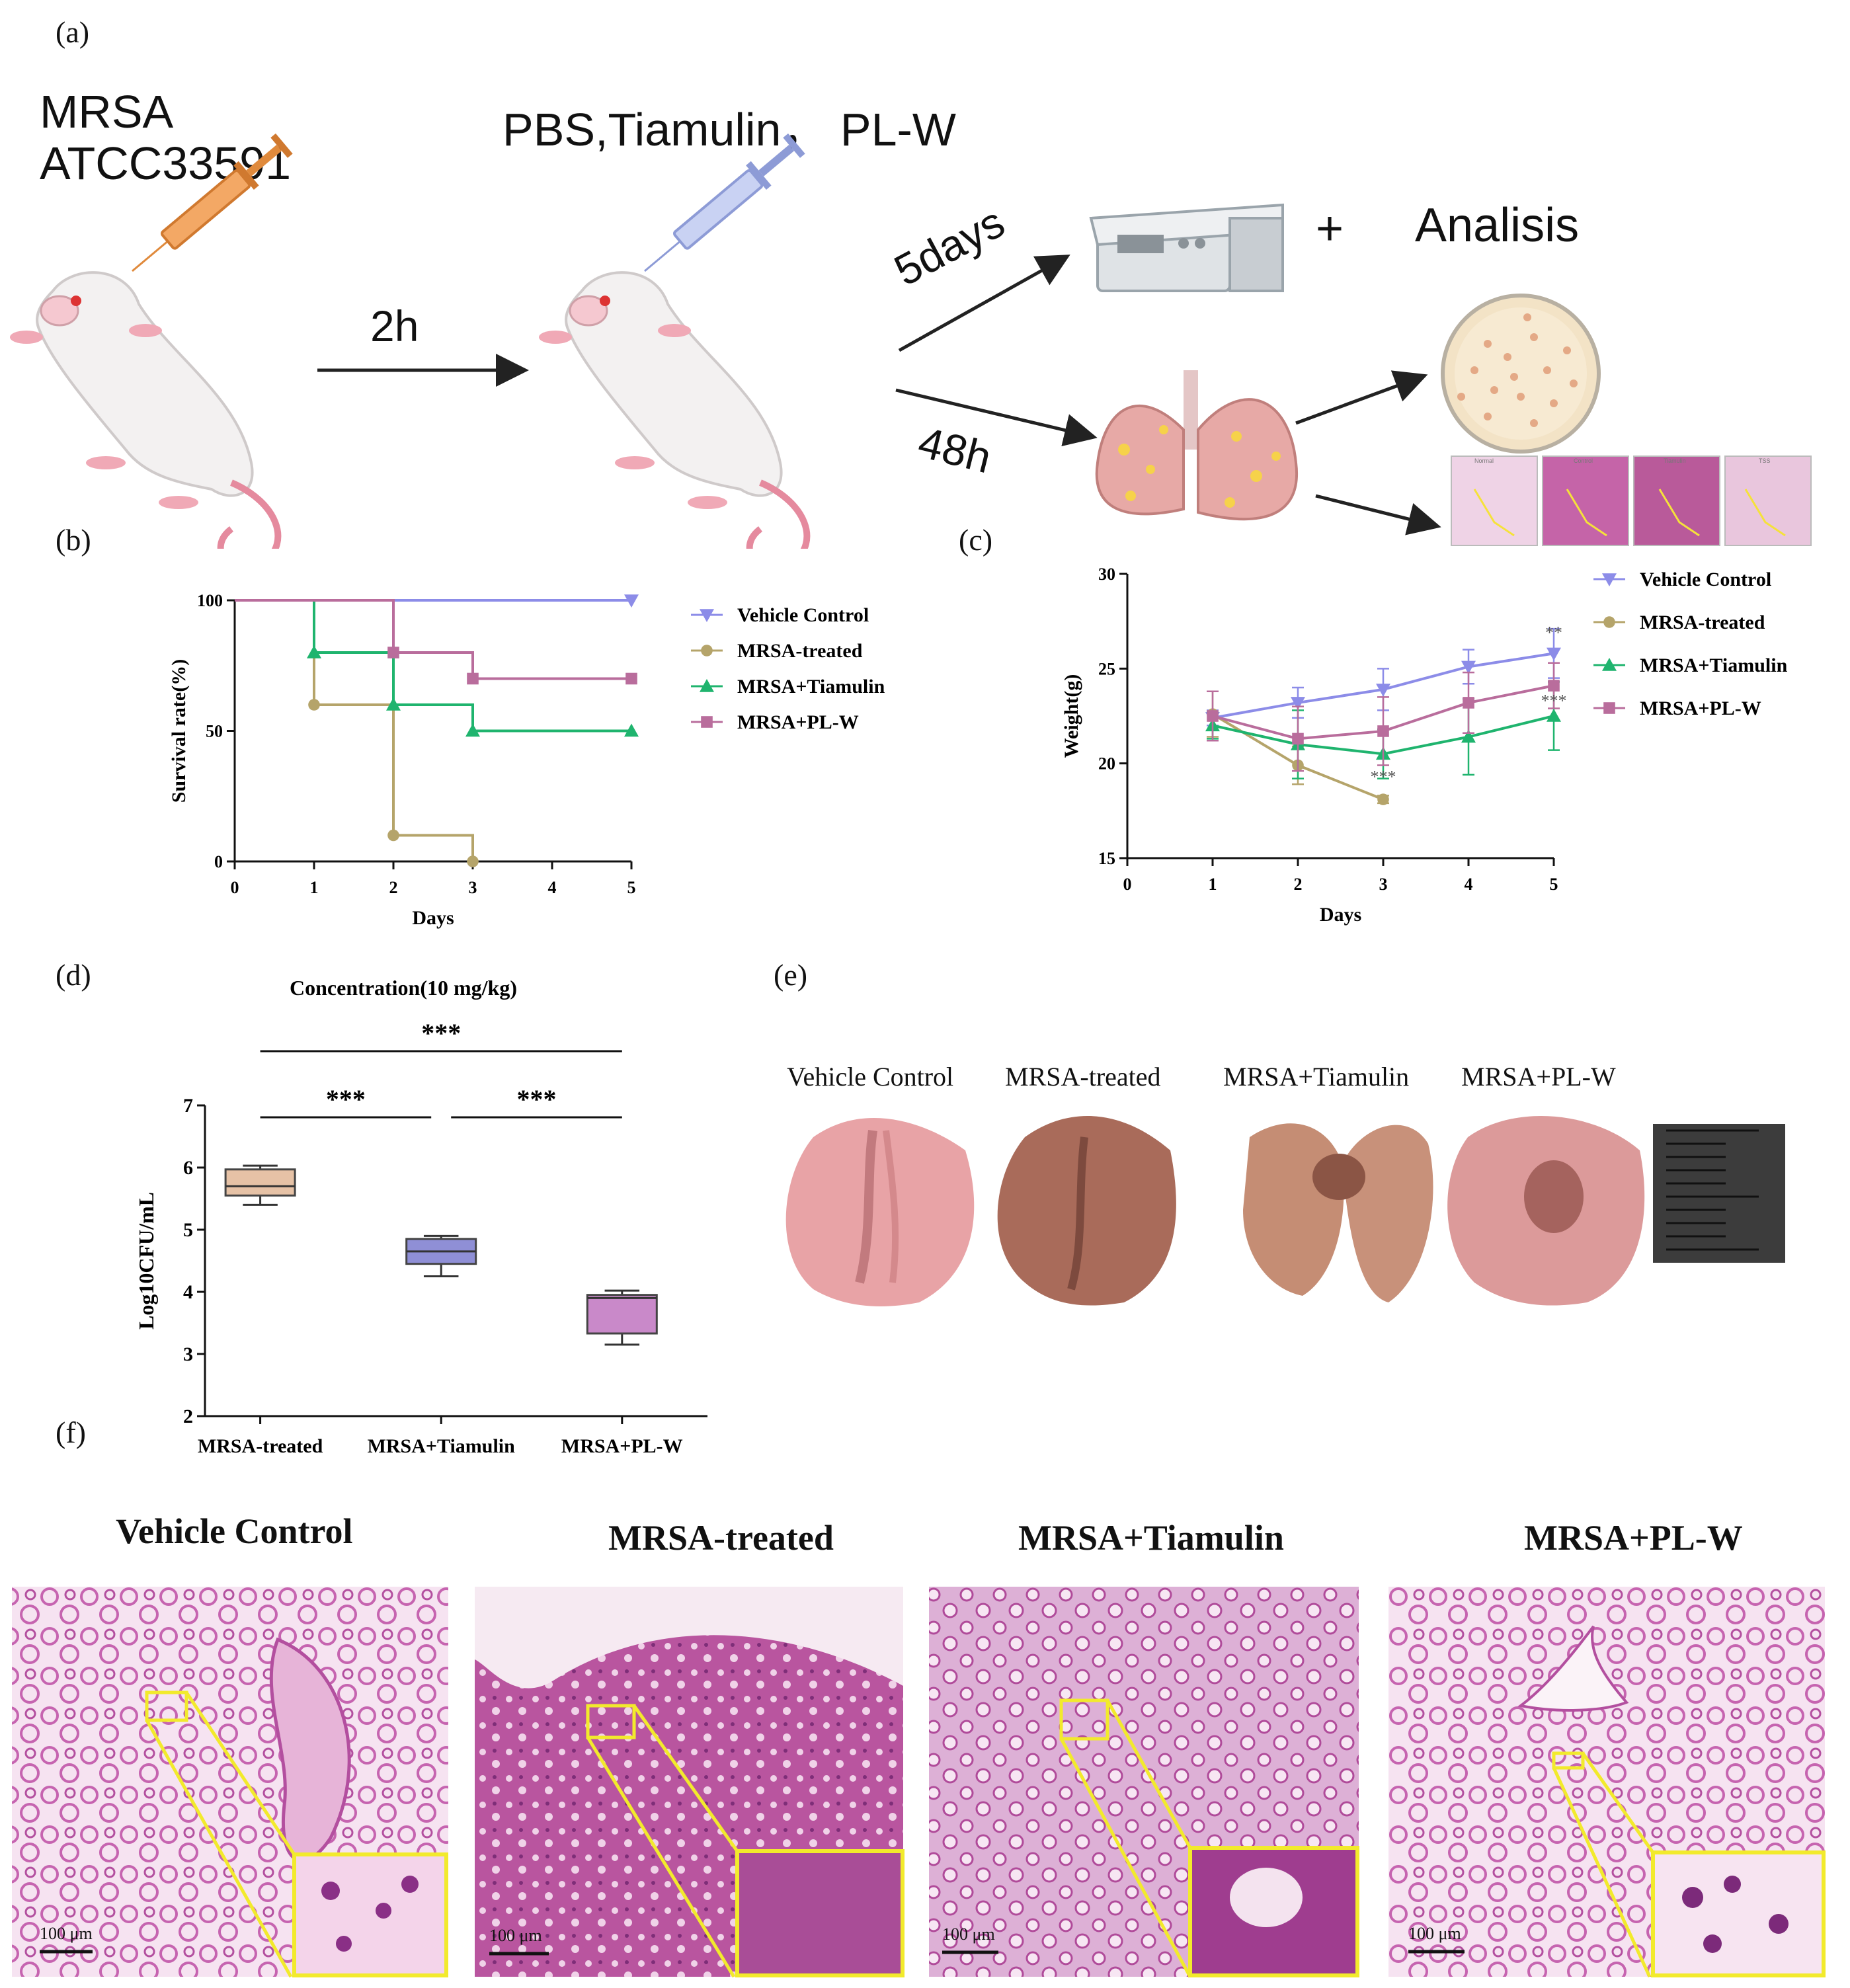 The height and width of the screenshot is (1988, 1850). Describe the element at coordinates (1675, 460) in the screenshot. I see `thumb-label-tiamulin: Tiamulin` at that location.